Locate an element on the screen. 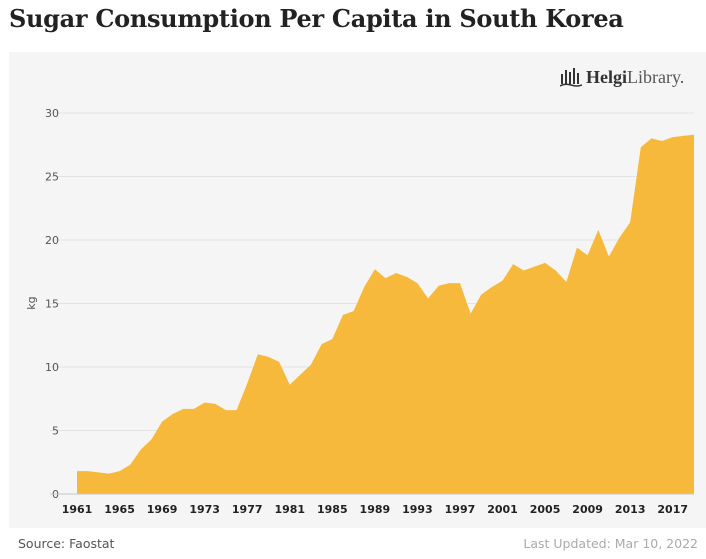  last-updated: Last Updated: Mar 10, 2022 is located at coordinates (610, 543).